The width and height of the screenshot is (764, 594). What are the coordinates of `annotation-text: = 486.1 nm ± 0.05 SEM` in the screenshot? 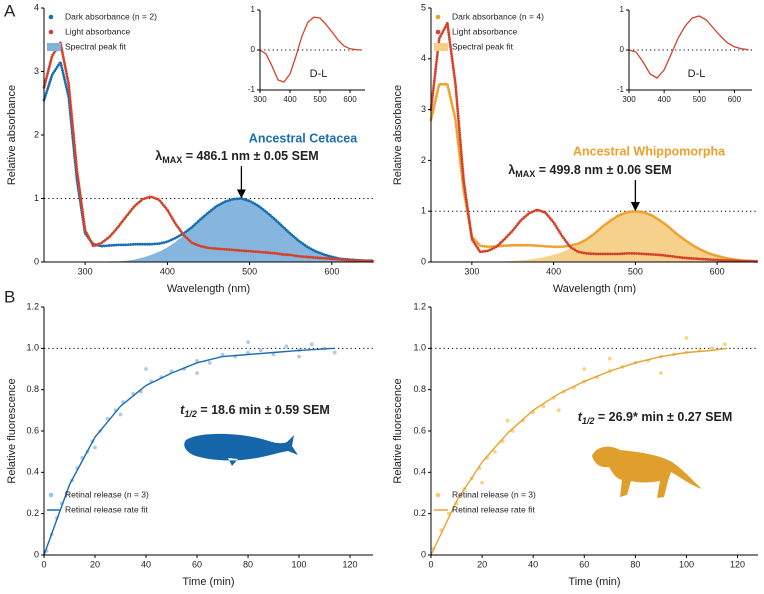 It's located at (250, 156).